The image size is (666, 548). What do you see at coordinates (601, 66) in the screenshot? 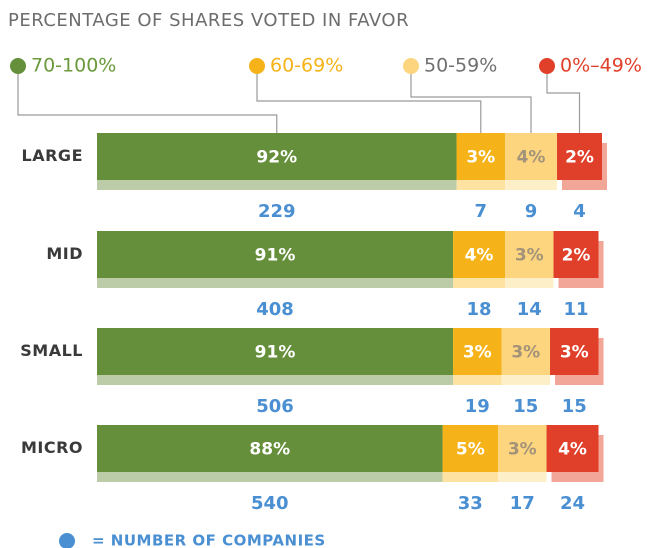
I see `legend-label: 0%–49%` at bounding box center [601, 66].